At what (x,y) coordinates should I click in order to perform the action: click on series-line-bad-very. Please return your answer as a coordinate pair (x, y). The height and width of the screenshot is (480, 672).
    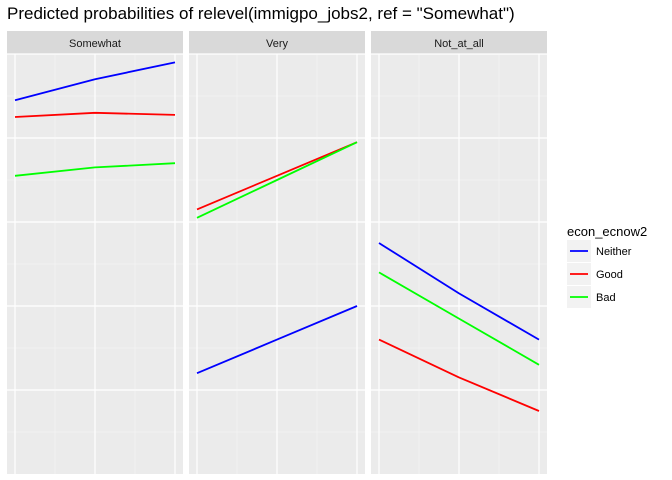
    Looking at the image, I should click on (277, 180).